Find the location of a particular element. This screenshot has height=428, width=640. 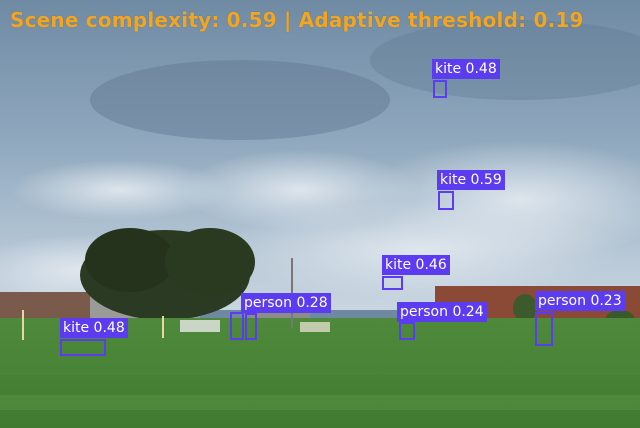

detection-label: person 0.24 is located at coordinates (442, 312).